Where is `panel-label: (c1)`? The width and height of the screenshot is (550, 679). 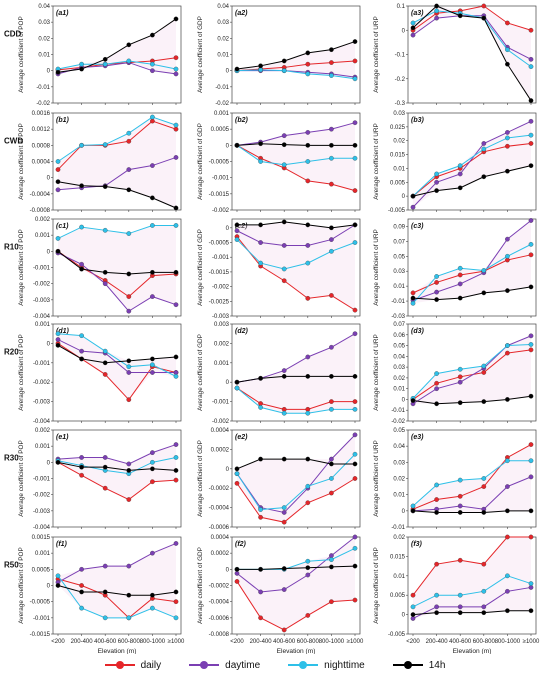
panel-label: (c1) is located at coordinates (62, 226).